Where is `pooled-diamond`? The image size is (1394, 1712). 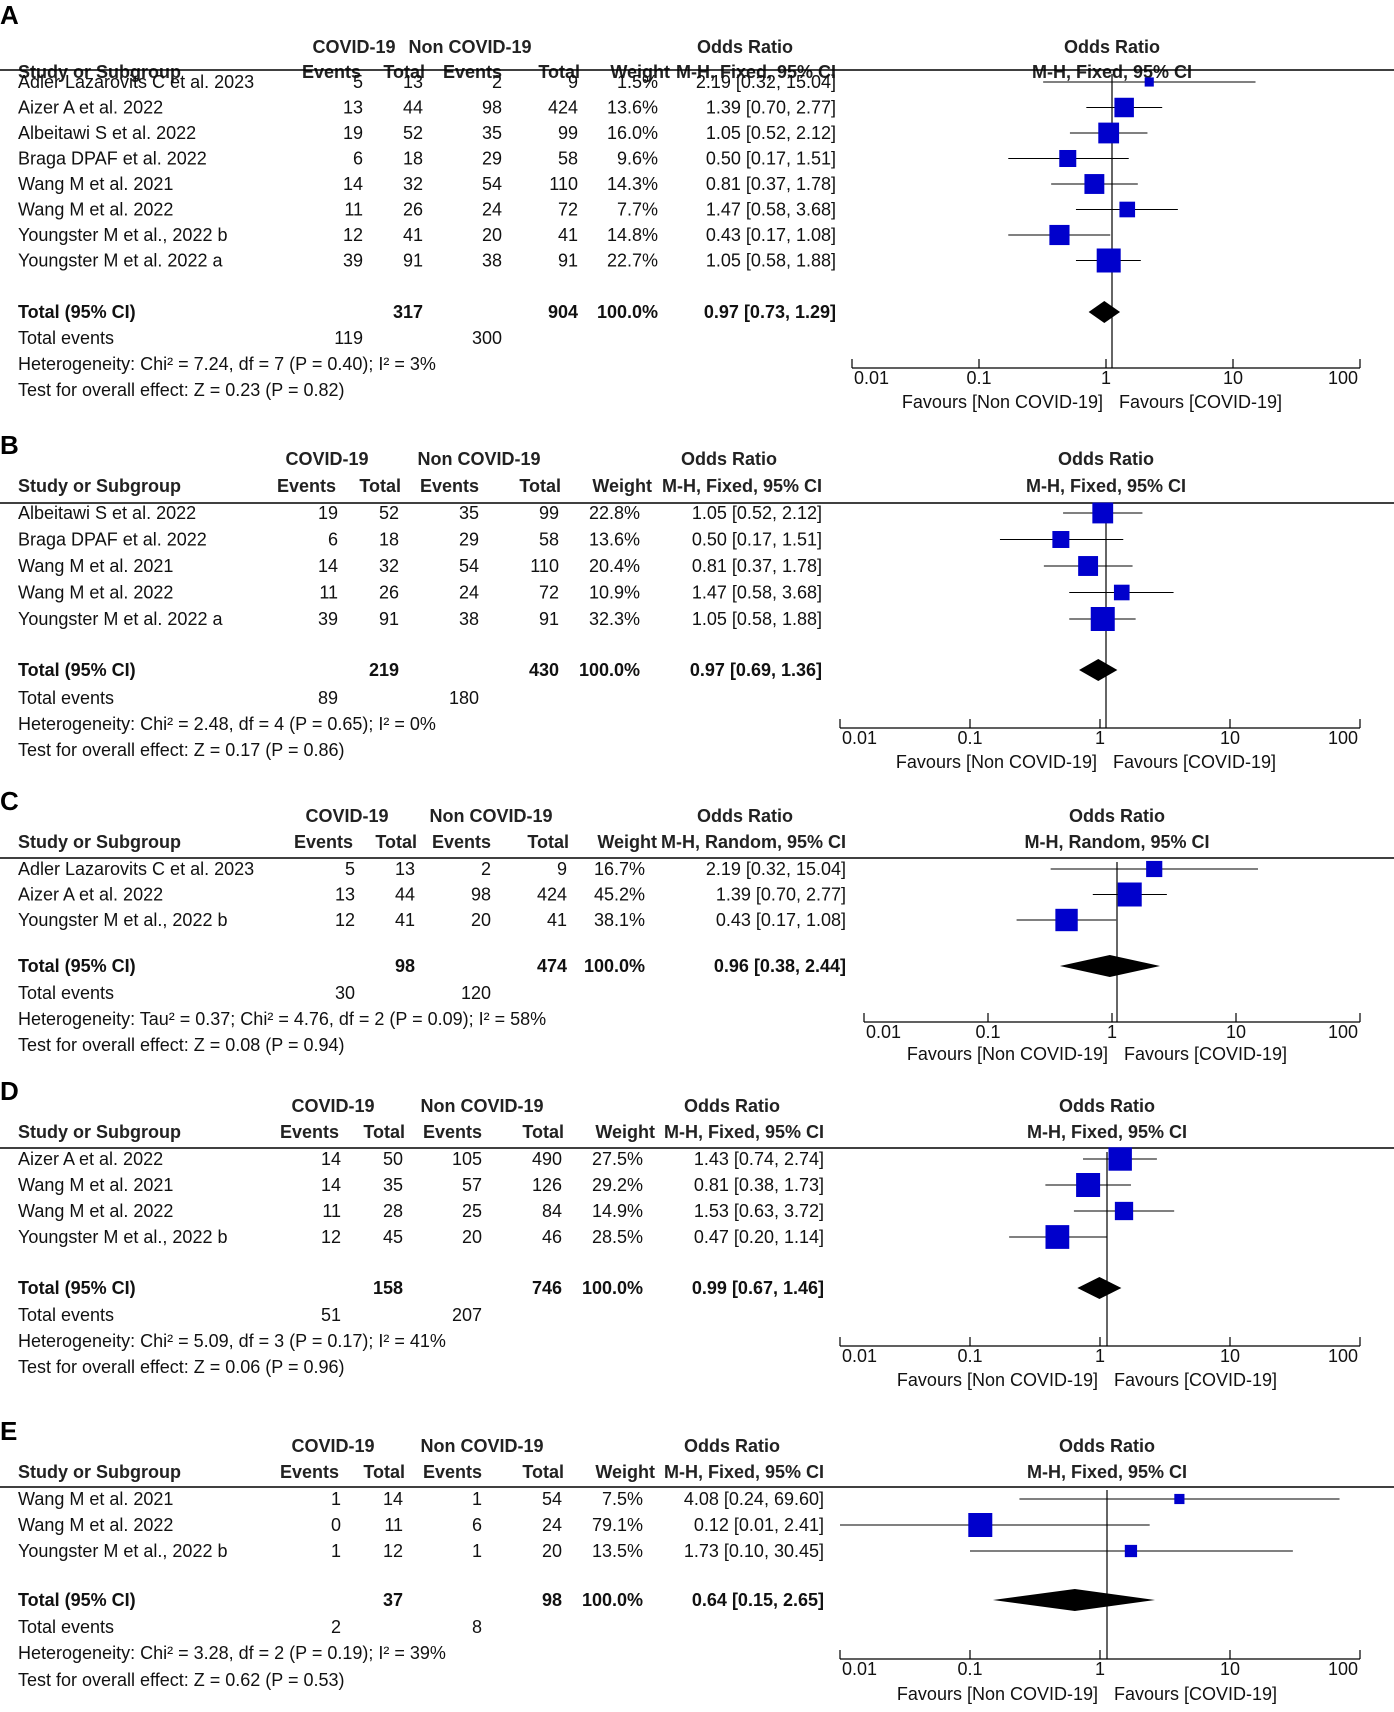 pooled-diamond is located at coordinates (1104, 312).